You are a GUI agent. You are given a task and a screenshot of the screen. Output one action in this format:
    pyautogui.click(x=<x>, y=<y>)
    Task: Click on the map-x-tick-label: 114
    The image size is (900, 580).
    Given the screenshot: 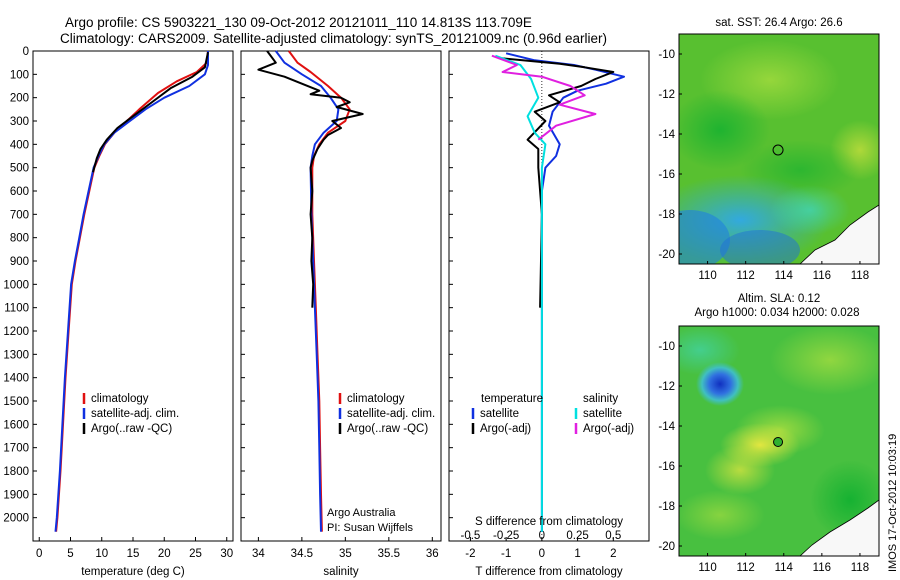 What is the action you would take?
    pyautogui.click(x=784, y=276)
    